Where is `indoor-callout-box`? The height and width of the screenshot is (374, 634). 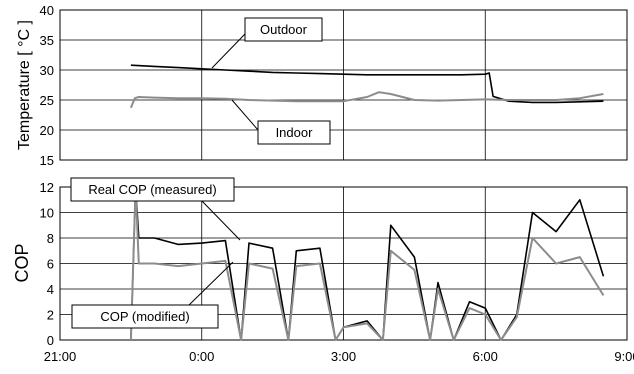
indoor-callout-box is located at coordinates (294, 132).